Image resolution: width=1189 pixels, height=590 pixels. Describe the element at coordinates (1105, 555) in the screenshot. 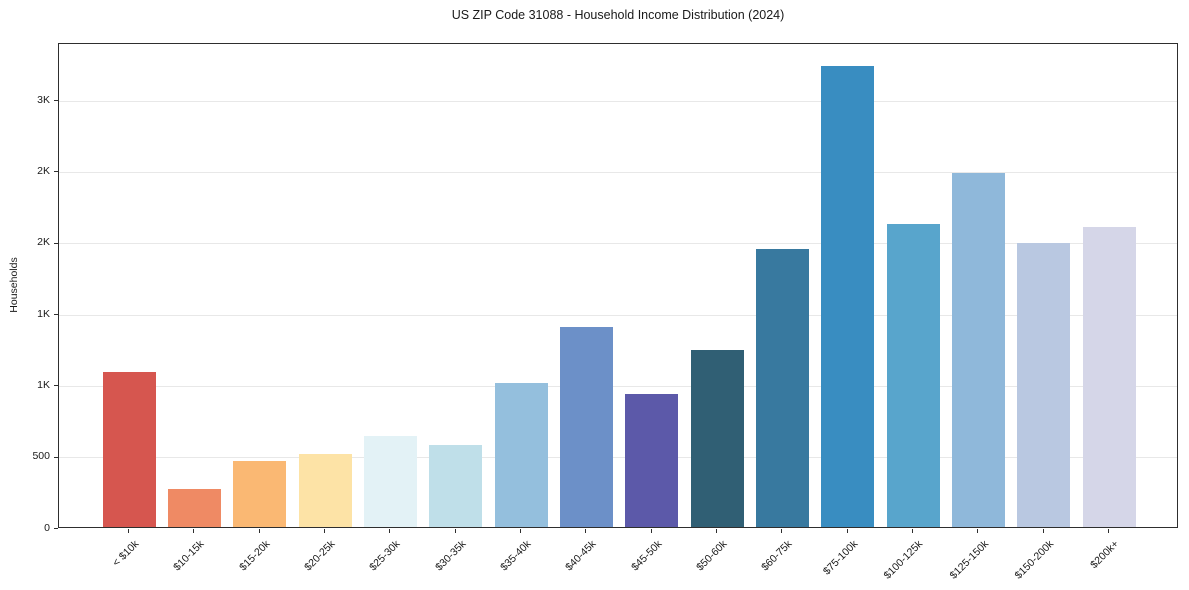

I see `x-tick-label: $200k+` at that location.